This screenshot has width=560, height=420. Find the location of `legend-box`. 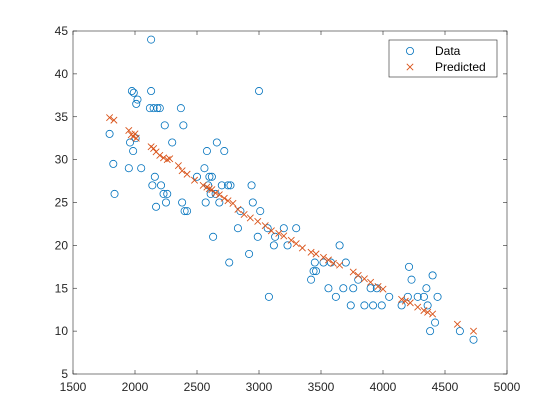

legend-box is located at coordinates (443, 58).